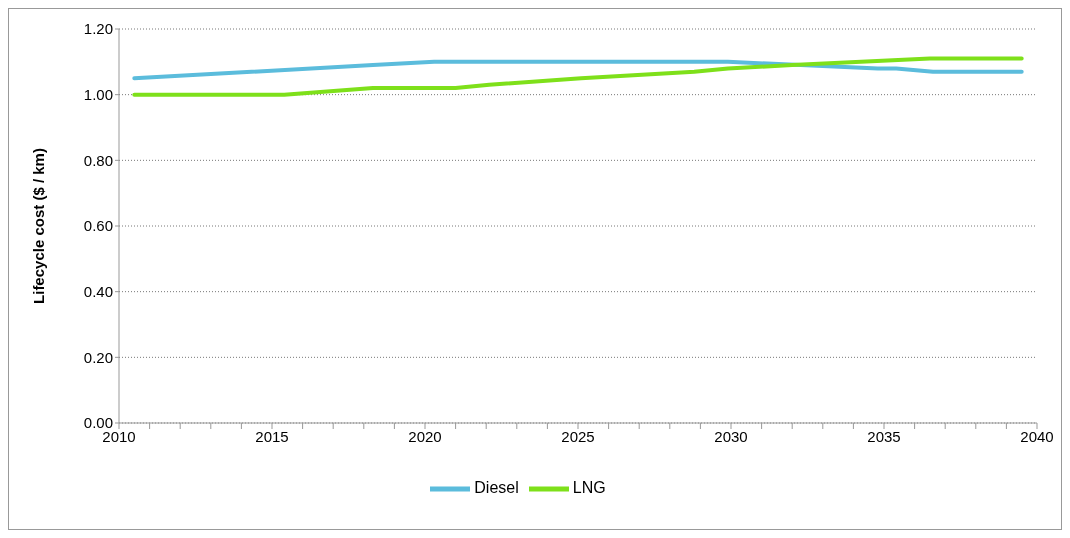 This screenshot has height=538, width=1070. What do you see at coordinates (98, 226) in the screenshot?
I see `y-tick-label: 0.60` at bounding box center [98, 226].